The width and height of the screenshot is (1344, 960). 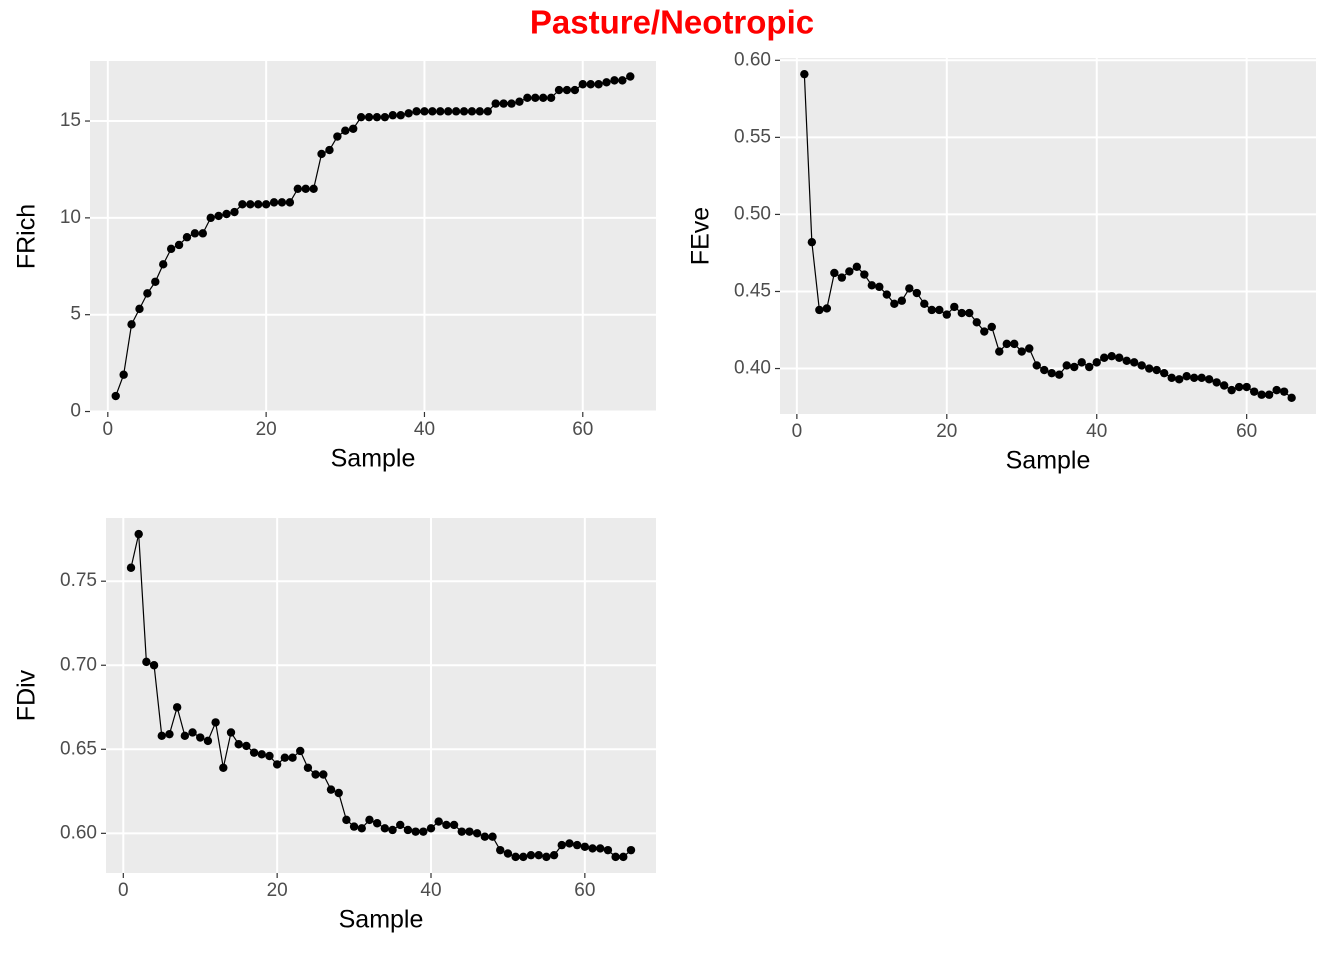 What do you see at coordinates (373, 459) in the screenshot?
I see `x-axis-title: Sample` at bounding box center [373, 459].